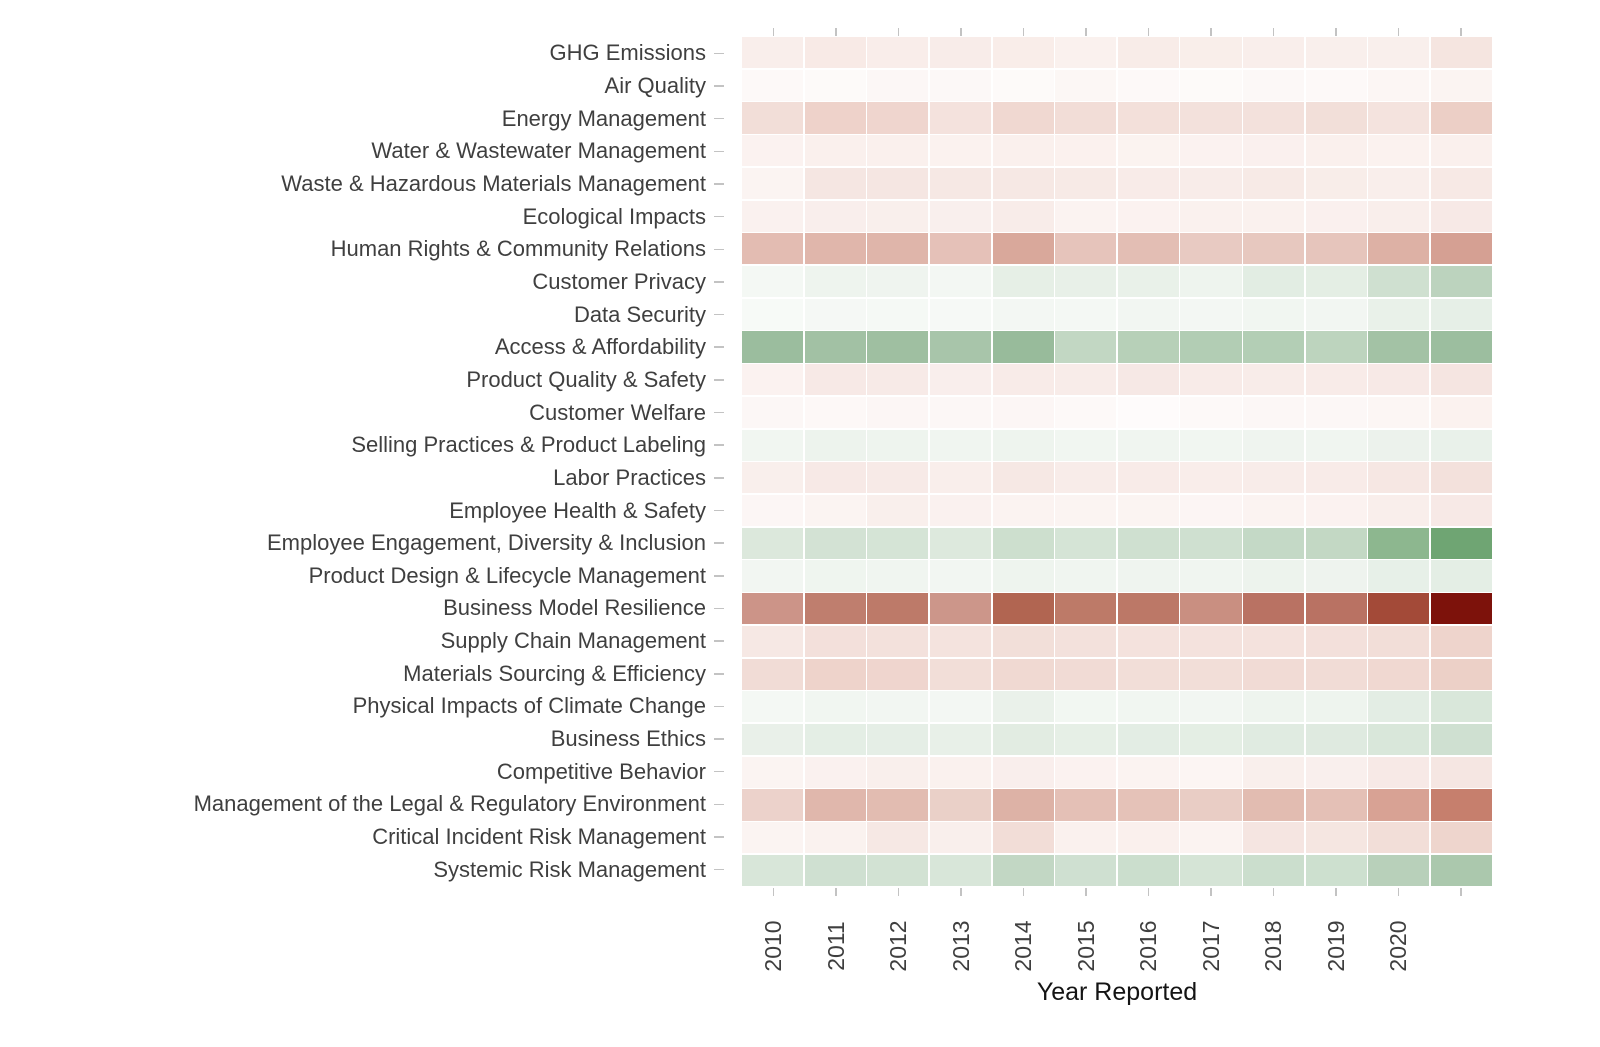 The width and height of the screenshot is (1600, 1047). Describe the element at coordinates (619, 281) in the screenshot. I see `y-axis-label: Customer Privacy` at that location.